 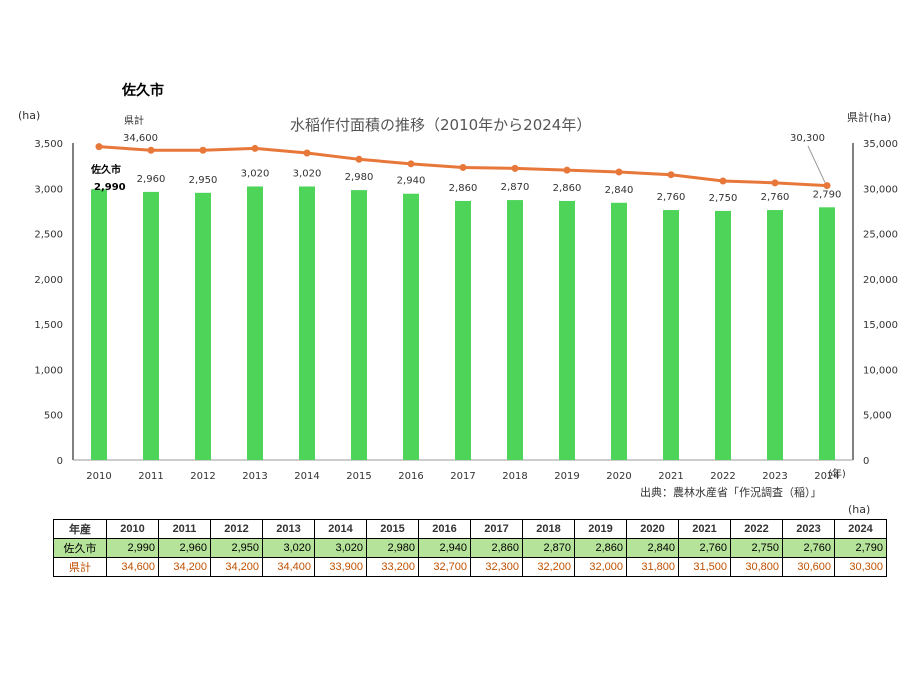 I want to click on pref-series-label: 県計, so click(x=134, y=120).